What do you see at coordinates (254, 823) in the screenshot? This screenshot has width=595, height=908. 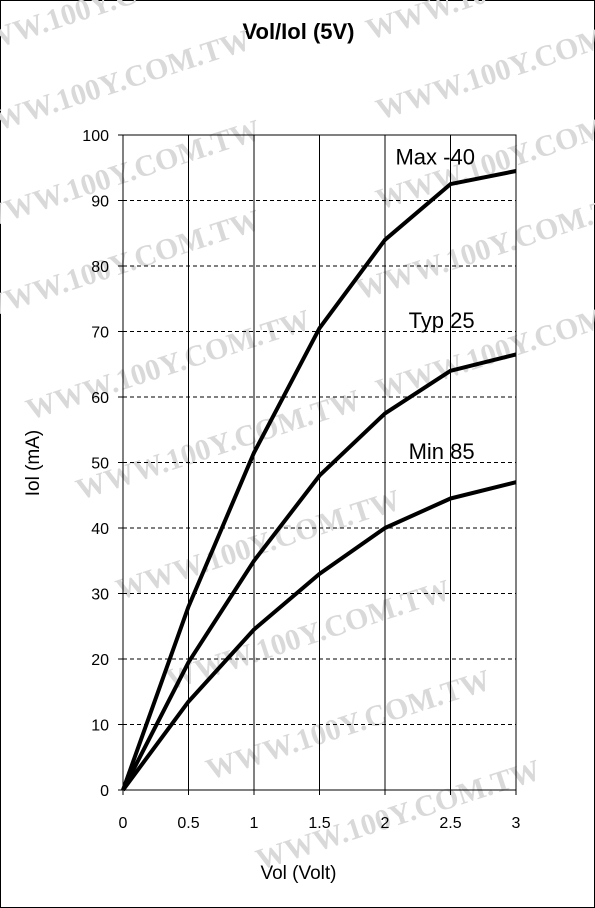 I see `x-tick-label: 1` at bounding box center [254, 823].